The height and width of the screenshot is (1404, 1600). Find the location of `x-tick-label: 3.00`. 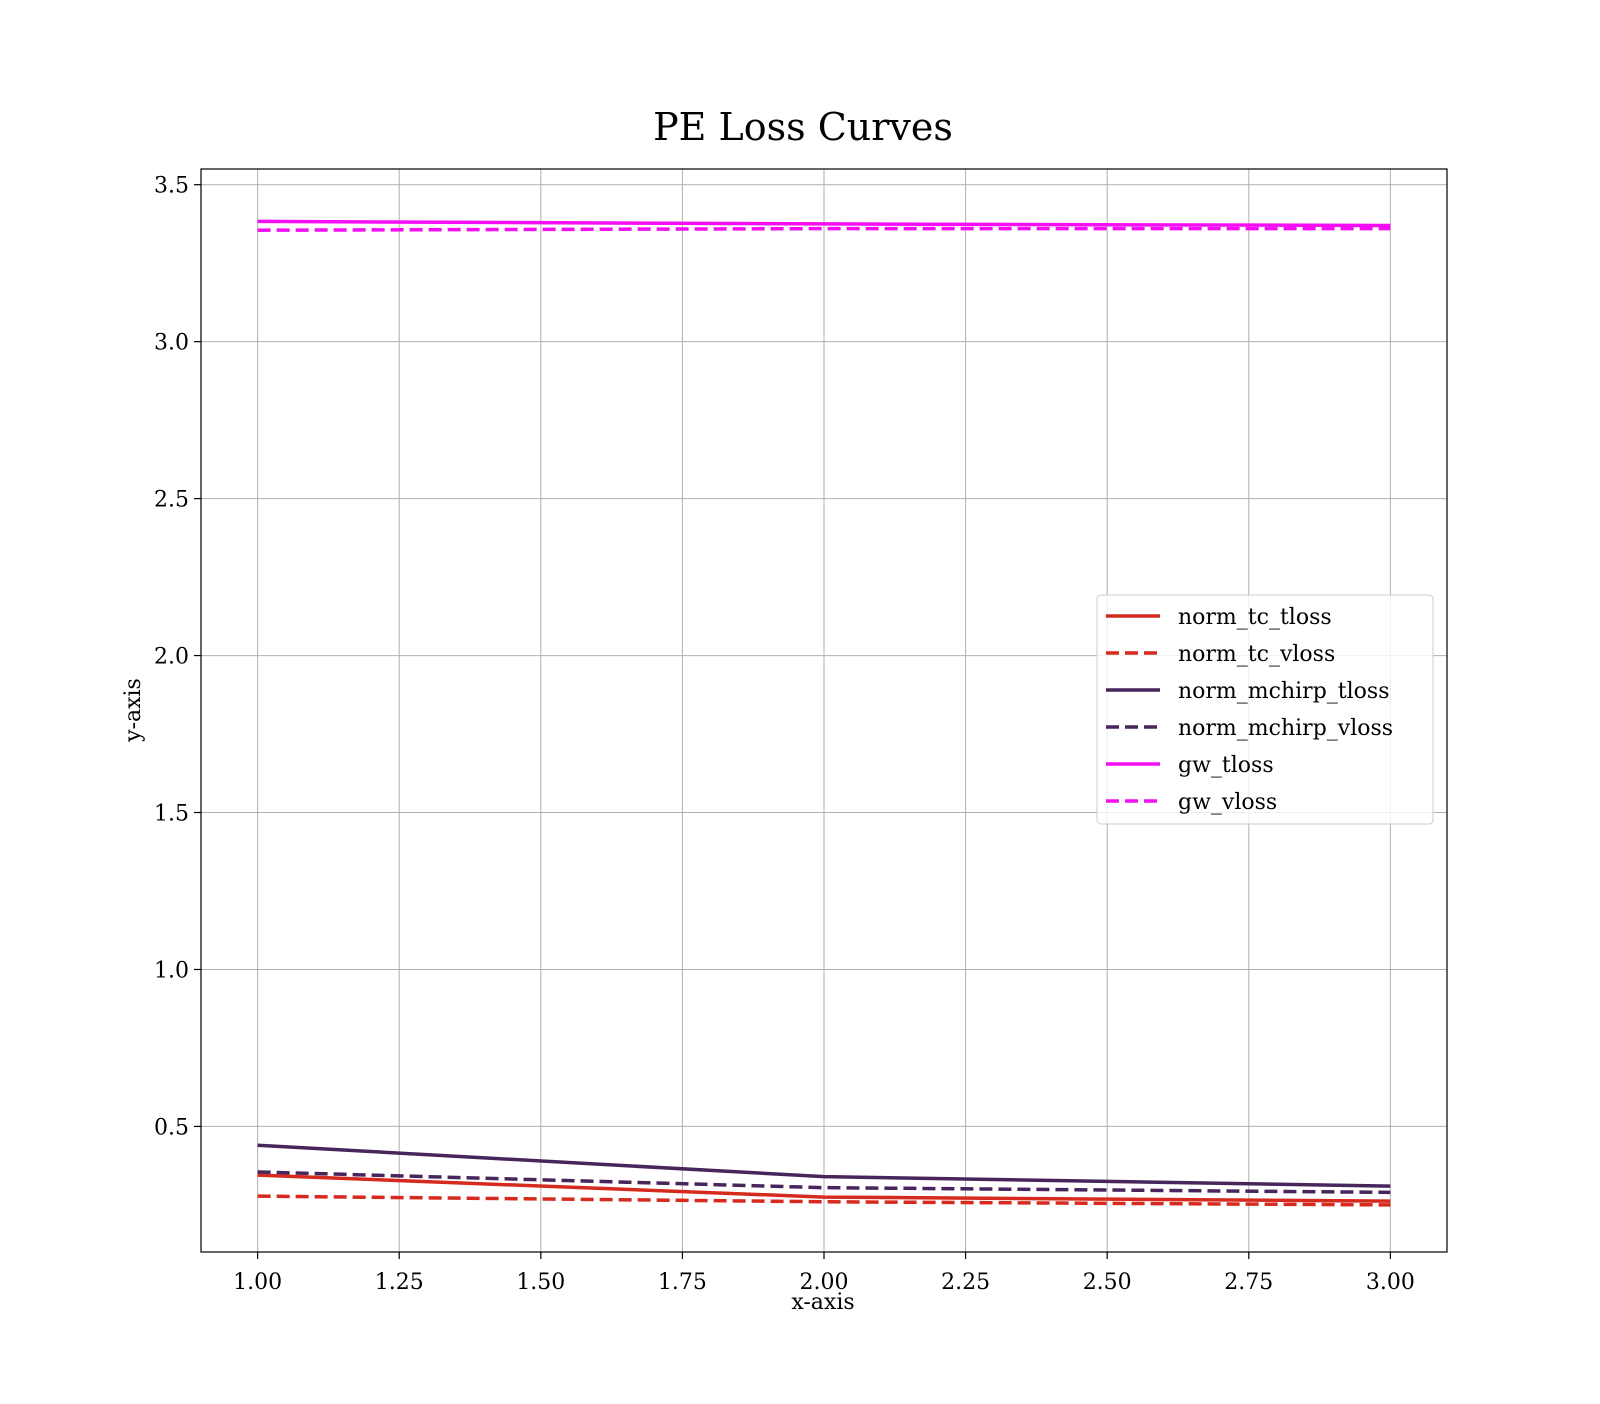

x-tick-label: 3.00 is located at coordinates (1390, 1282).